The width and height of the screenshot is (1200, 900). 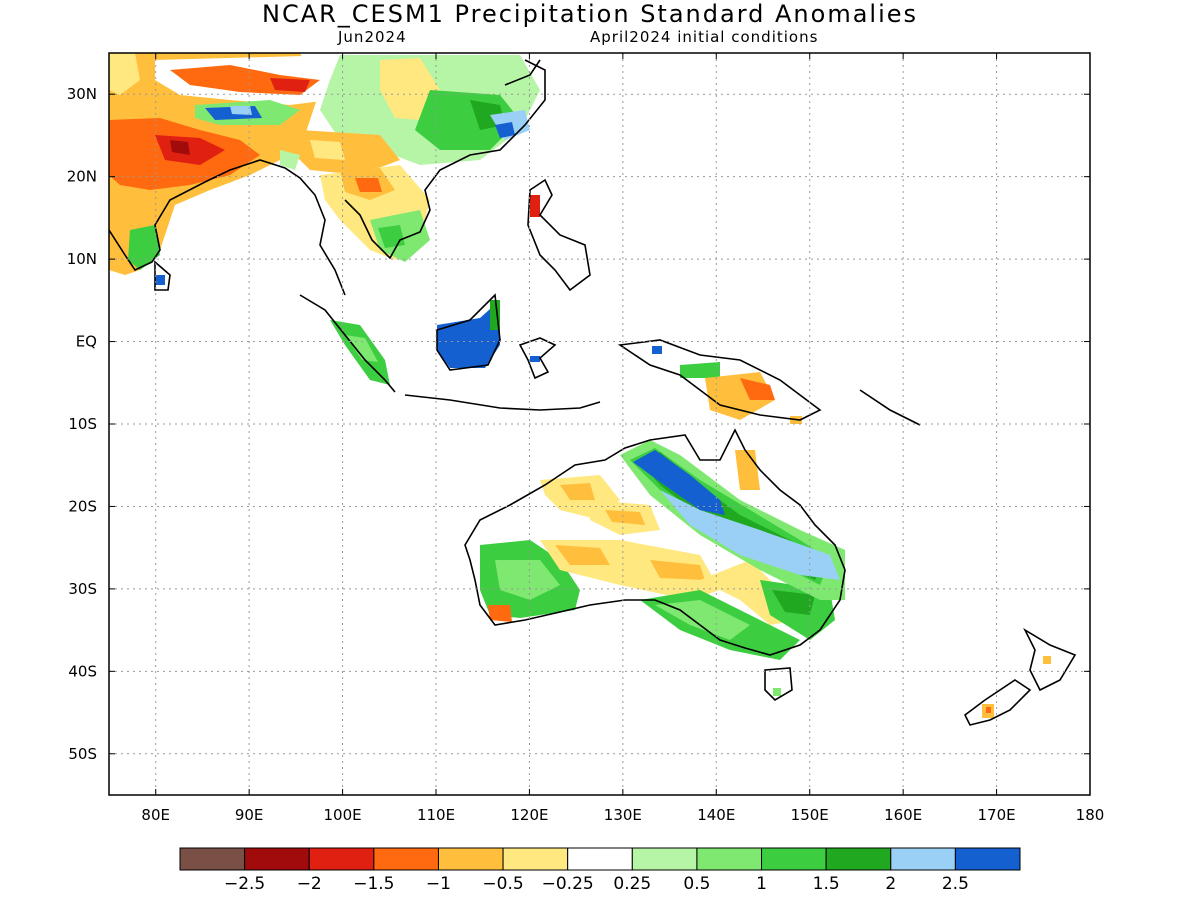 I want to click on colorbar-label: 2.5, so click(x=955, y=884).